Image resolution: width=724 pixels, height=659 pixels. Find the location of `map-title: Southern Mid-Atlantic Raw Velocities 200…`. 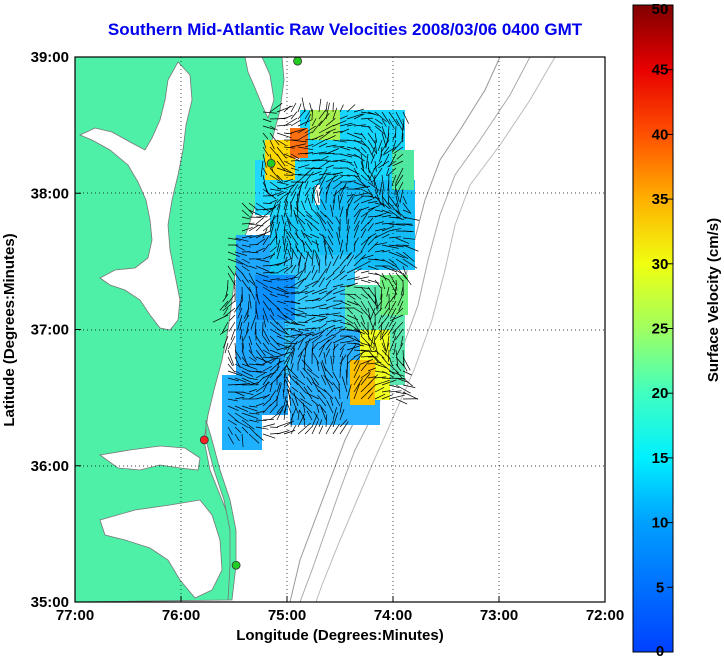

map-title: Southern Mid-Atlantic Raw Velocities 200… is located at coordinates (345, 29).